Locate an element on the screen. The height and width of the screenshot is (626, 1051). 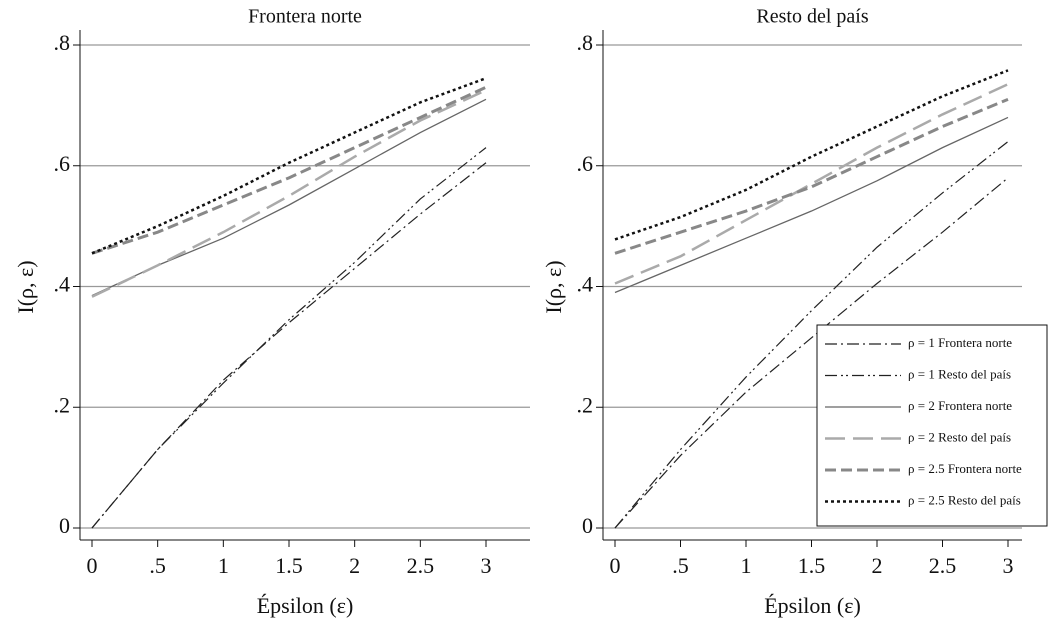
legend-label: ρ = 2 Frontera norte is located at coordinates (960, 405).